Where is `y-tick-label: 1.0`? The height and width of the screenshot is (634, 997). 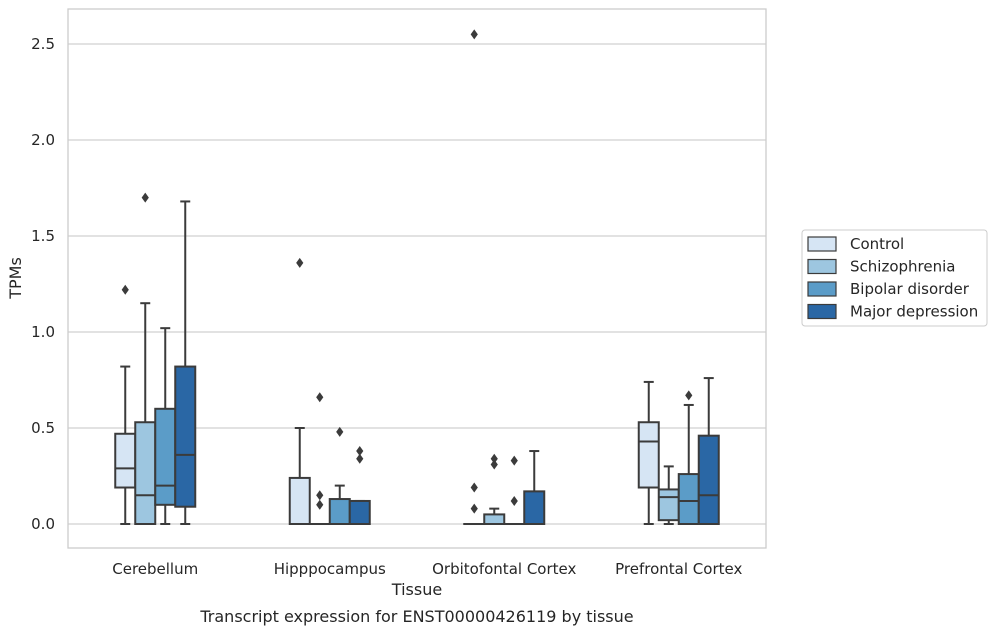
y-tick-label: 1.0 is located at coordinates (43, 332).